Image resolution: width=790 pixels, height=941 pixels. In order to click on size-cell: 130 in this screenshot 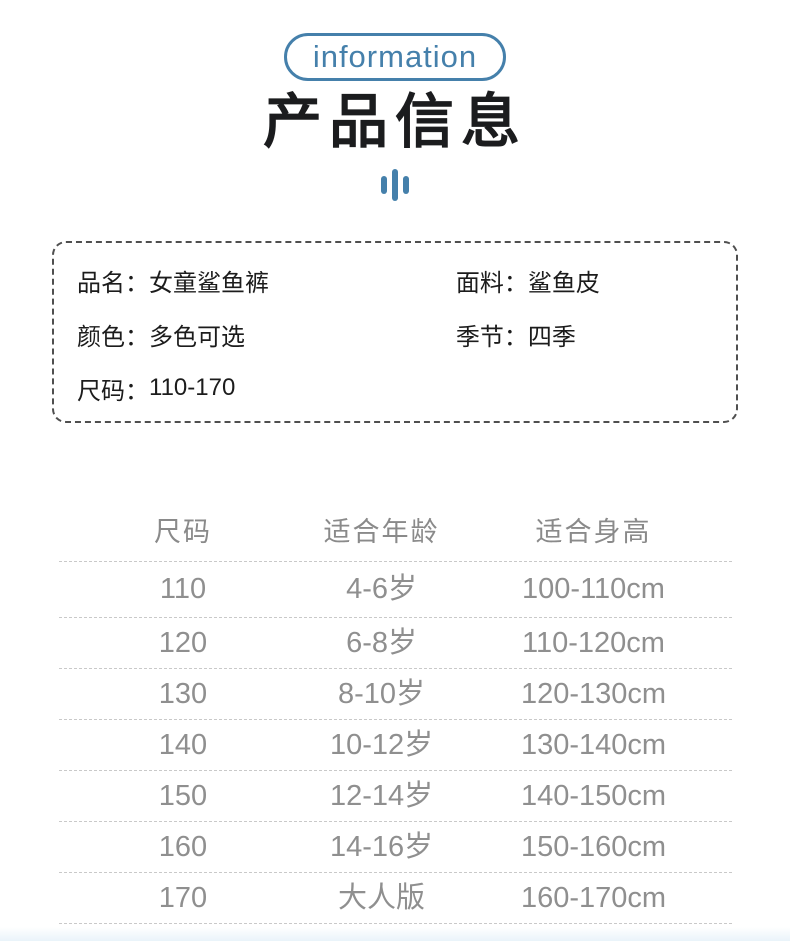, I will do `click(183, 694)`.